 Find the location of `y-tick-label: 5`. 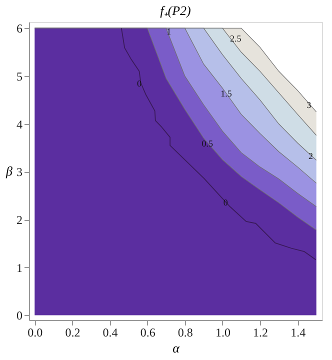

y-tick-label: 5 is located at coordinates (19, 77).